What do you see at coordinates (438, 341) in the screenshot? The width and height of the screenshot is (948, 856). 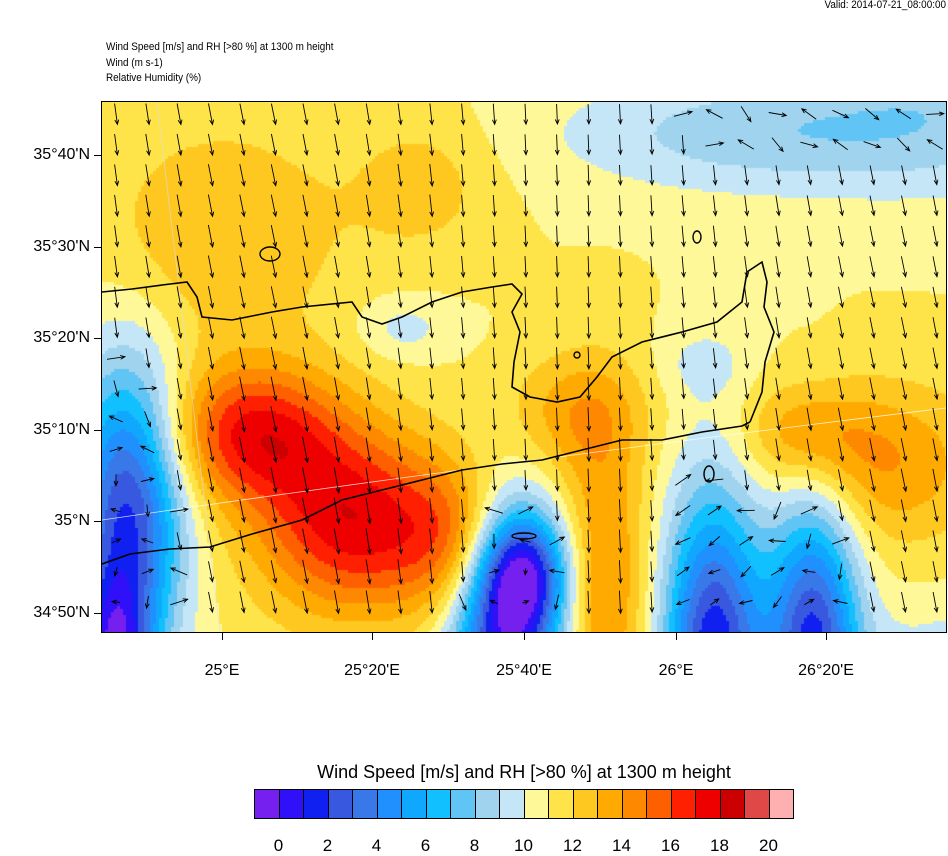 I see `coastline-north-crete` at bounding box center [438, 341].